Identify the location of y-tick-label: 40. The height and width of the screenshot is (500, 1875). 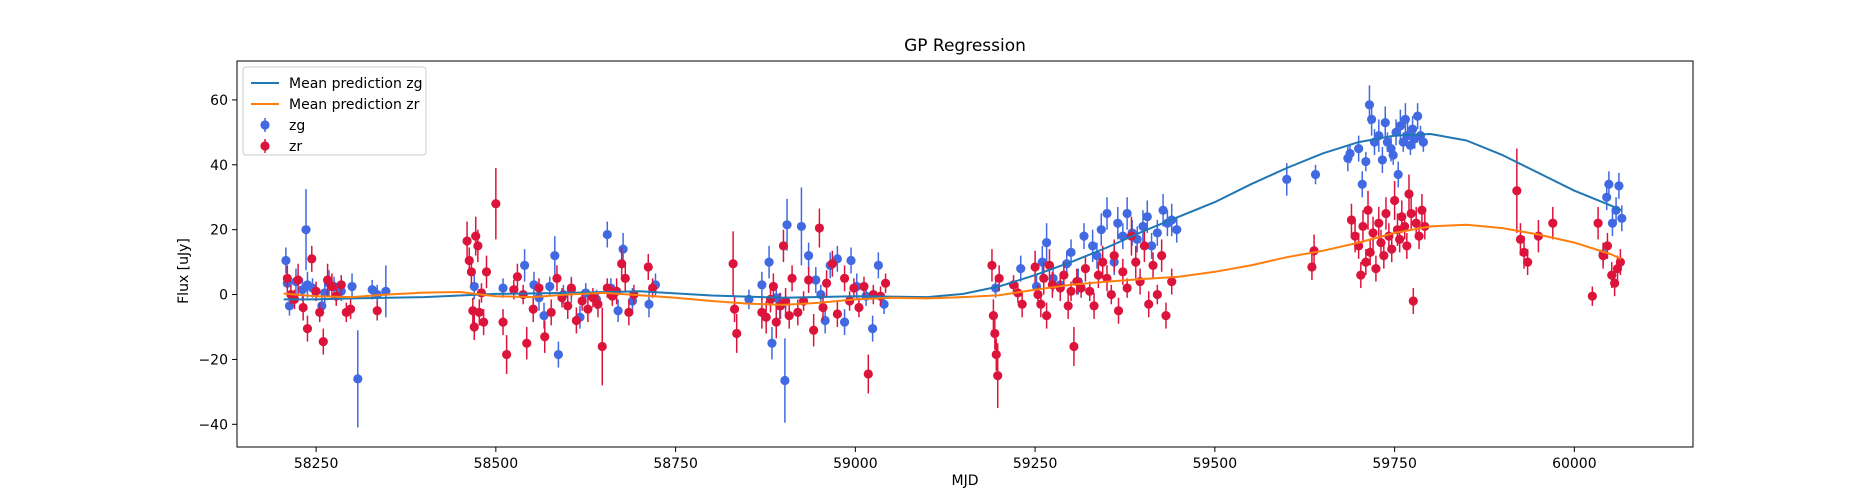
(219, 166).